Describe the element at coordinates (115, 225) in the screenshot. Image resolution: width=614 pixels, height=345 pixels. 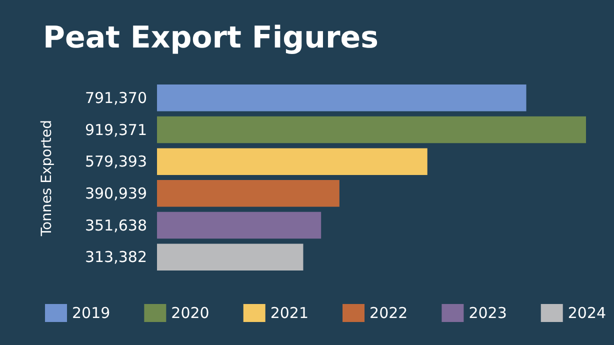
I see `data-label: 351,638` at that location.